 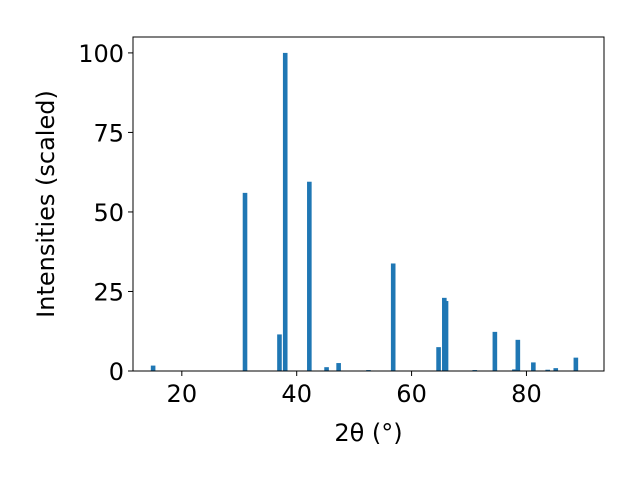 What do you see at coordinates (368, 433) in the screenshot?
I see `x-axis-label: 2θ (°)` at bounding box center [368, 433].